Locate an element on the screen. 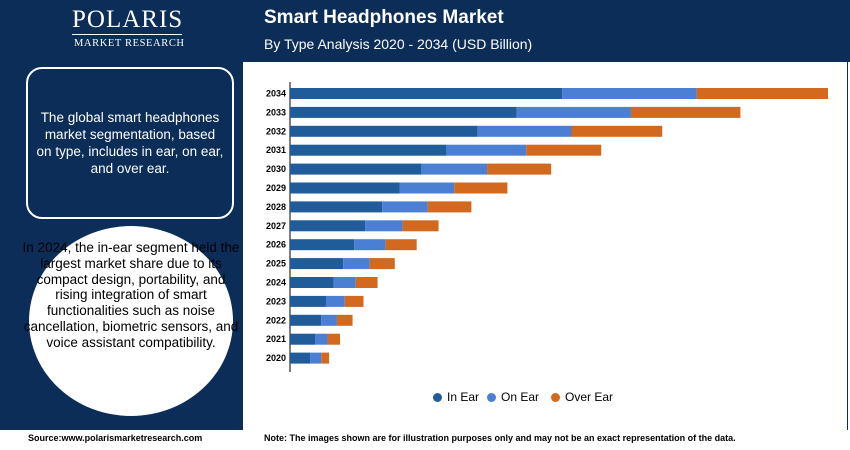 The width and height of the screenshot is (850, 450). bar-in-ear-2025 is located at coordinates (317, 264).